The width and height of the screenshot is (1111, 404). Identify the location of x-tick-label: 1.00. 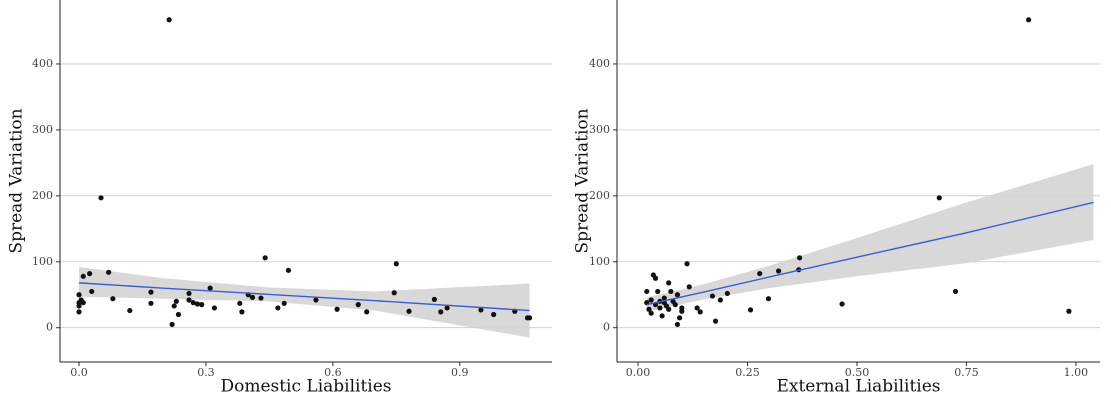
(1076, 372).